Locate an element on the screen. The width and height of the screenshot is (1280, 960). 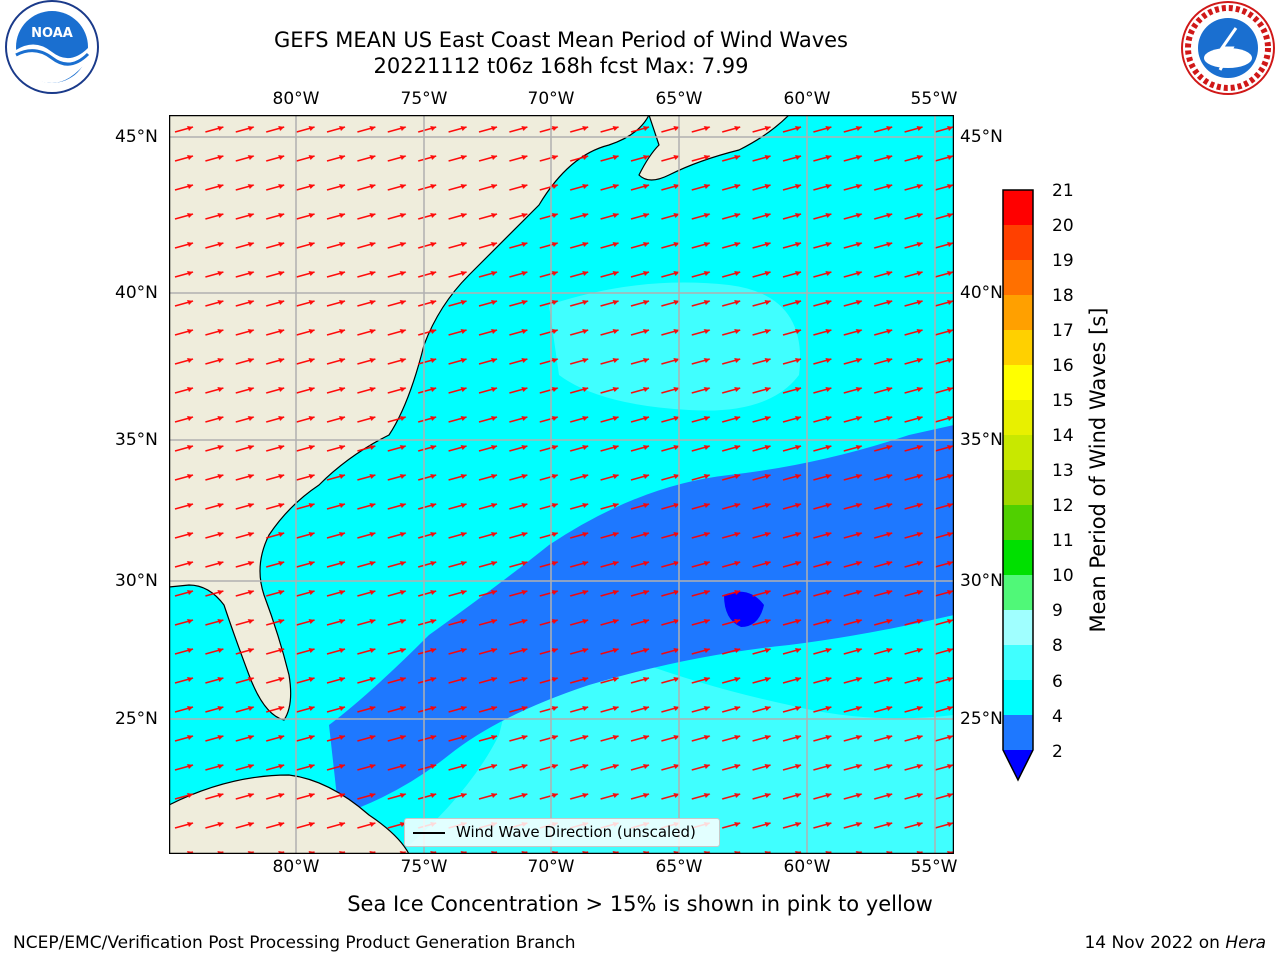
run-date-text: 14 Nov 2022 on is located at coordinates (1155, 943).